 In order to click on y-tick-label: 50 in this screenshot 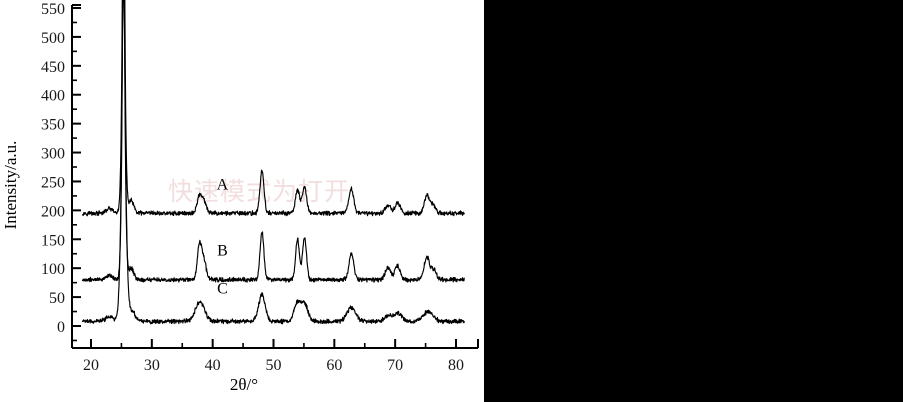, I will do `click(57, 298)`.